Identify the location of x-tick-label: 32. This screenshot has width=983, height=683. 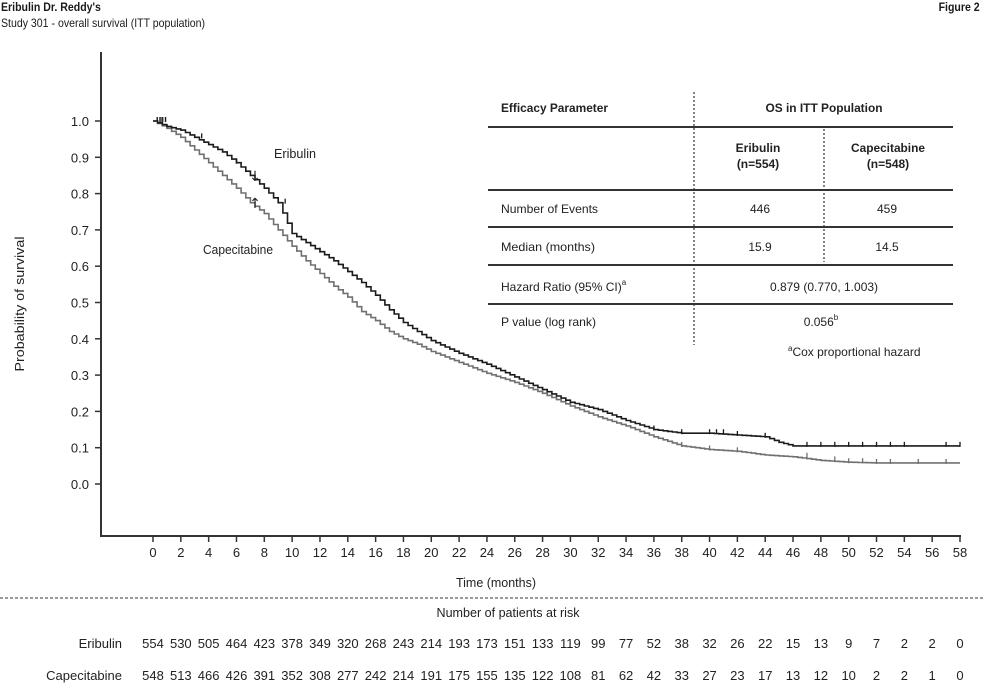
(598, 552).